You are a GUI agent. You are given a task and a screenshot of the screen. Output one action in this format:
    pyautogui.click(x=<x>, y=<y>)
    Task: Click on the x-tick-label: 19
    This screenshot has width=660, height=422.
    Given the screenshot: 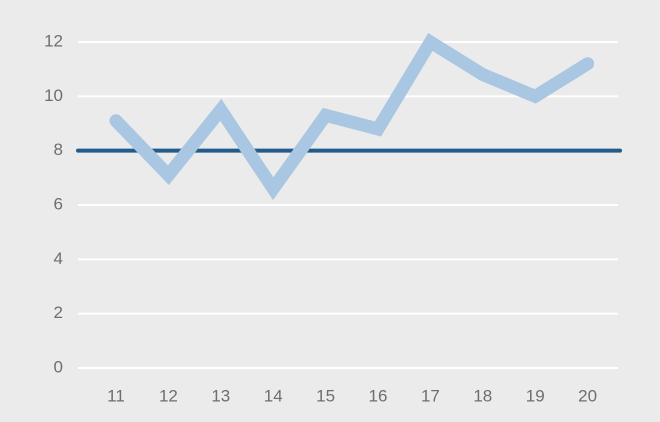 What is the action you would take?
    pyautogui.click(x=535, y=395)
    